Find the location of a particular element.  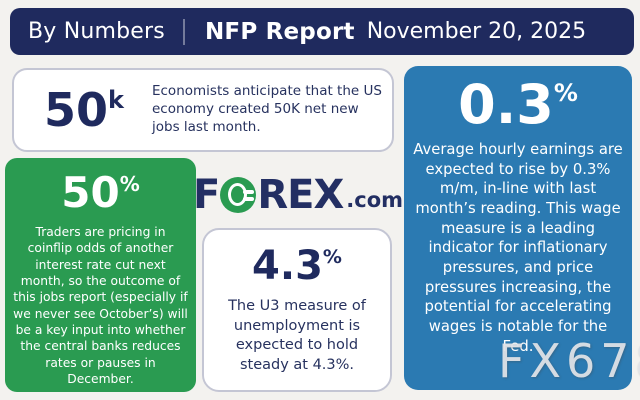

forex-zero-icon is located at coordinates (238, 195).